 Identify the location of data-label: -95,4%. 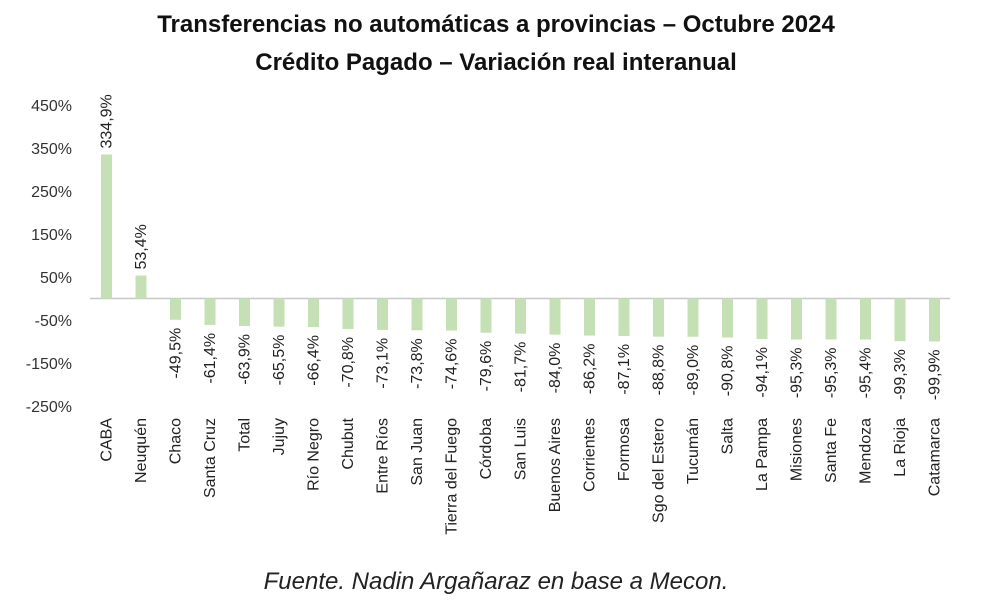
(866, 373).